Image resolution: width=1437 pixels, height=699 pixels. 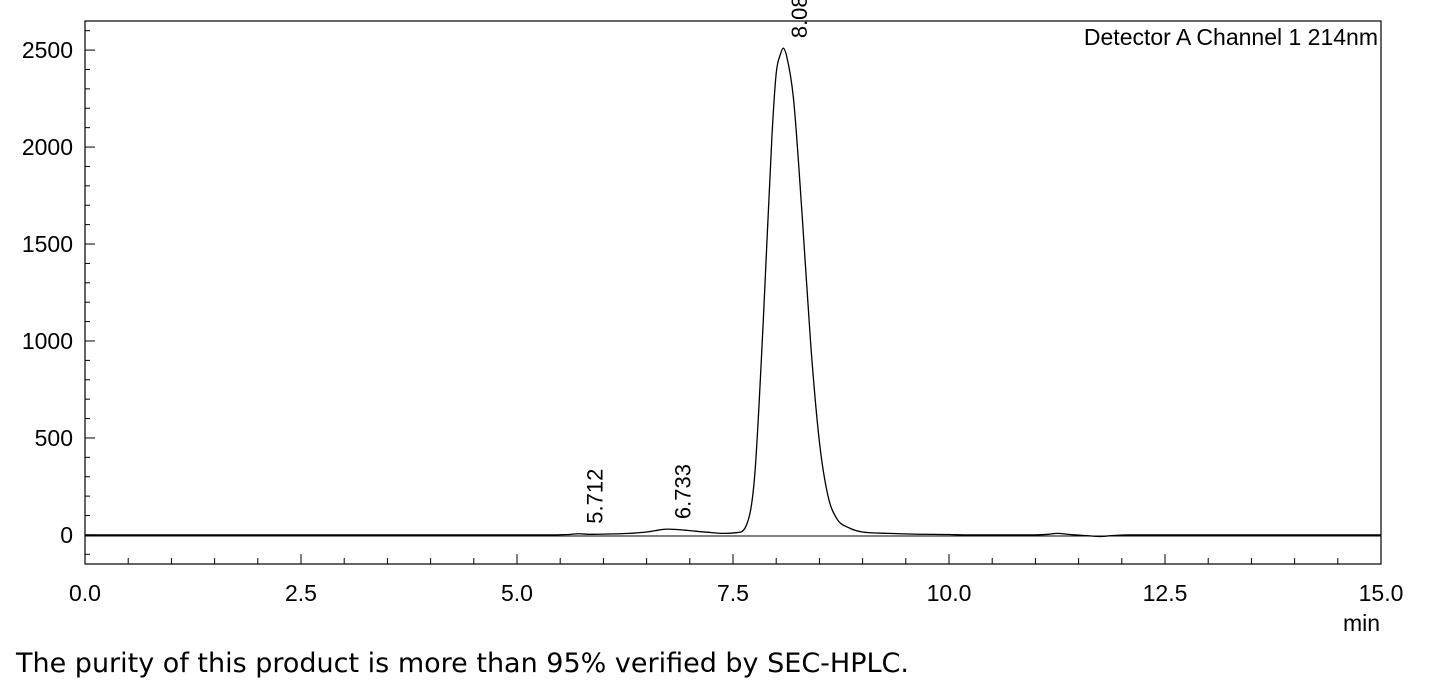 What do you see at coordinates (1165, 593) in the screenshot?
I see `x-tick-label: 12.5` at bounding box center [1165, 593].